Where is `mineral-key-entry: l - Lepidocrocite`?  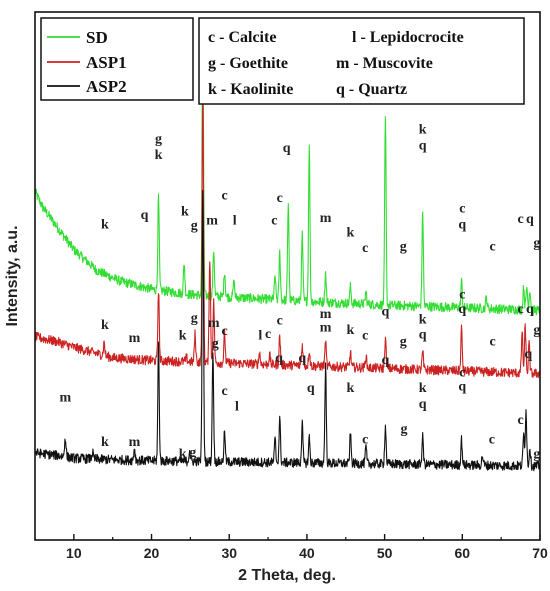 mineral-key-entry: l - Lepidocrocite is located at coordinates (408, 37).